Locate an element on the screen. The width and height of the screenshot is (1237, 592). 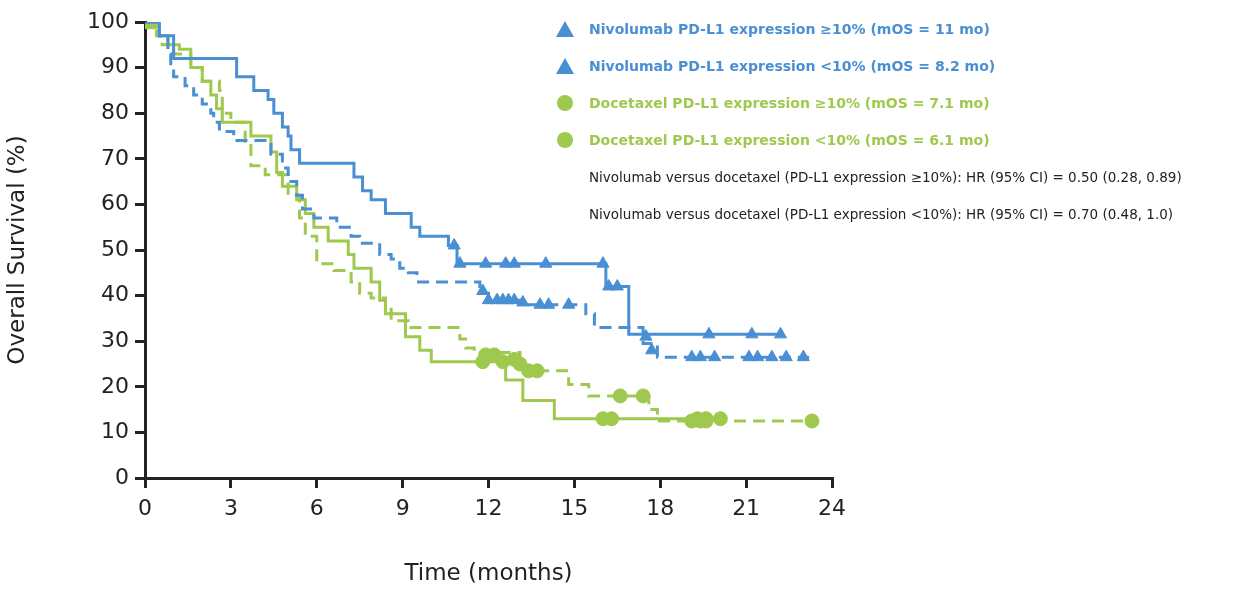
y-tick-label: 0 is located at coordinates (122, 476).